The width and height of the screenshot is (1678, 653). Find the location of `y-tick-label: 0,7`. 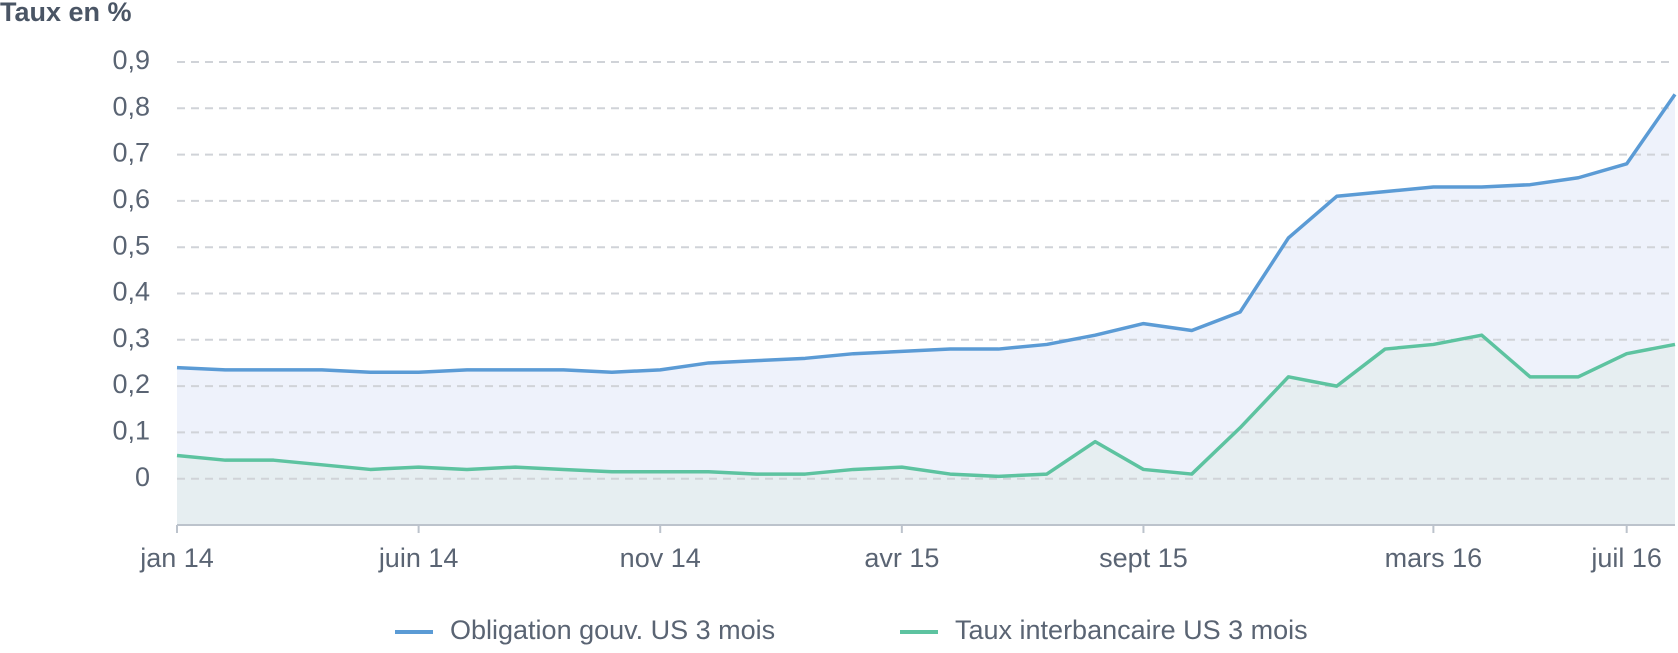

y-tick-label: 0,7 is located at coordinates (131, 153).